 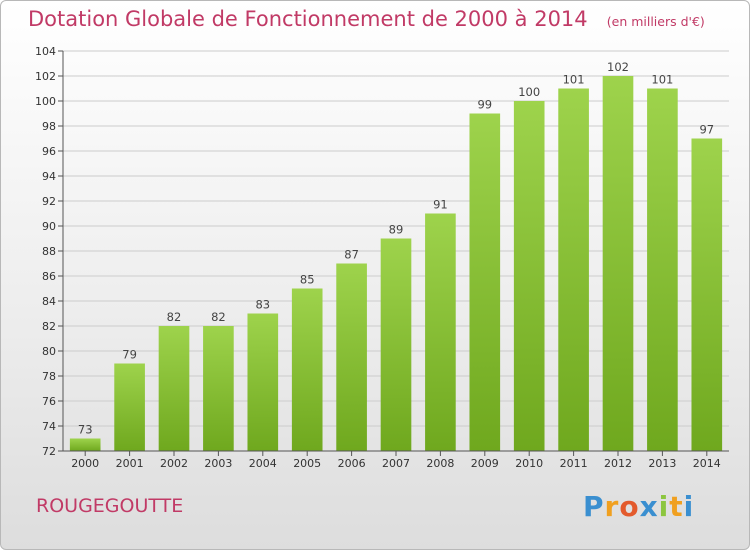 I want to click on data-label: 91, so click(x=440, y=205).